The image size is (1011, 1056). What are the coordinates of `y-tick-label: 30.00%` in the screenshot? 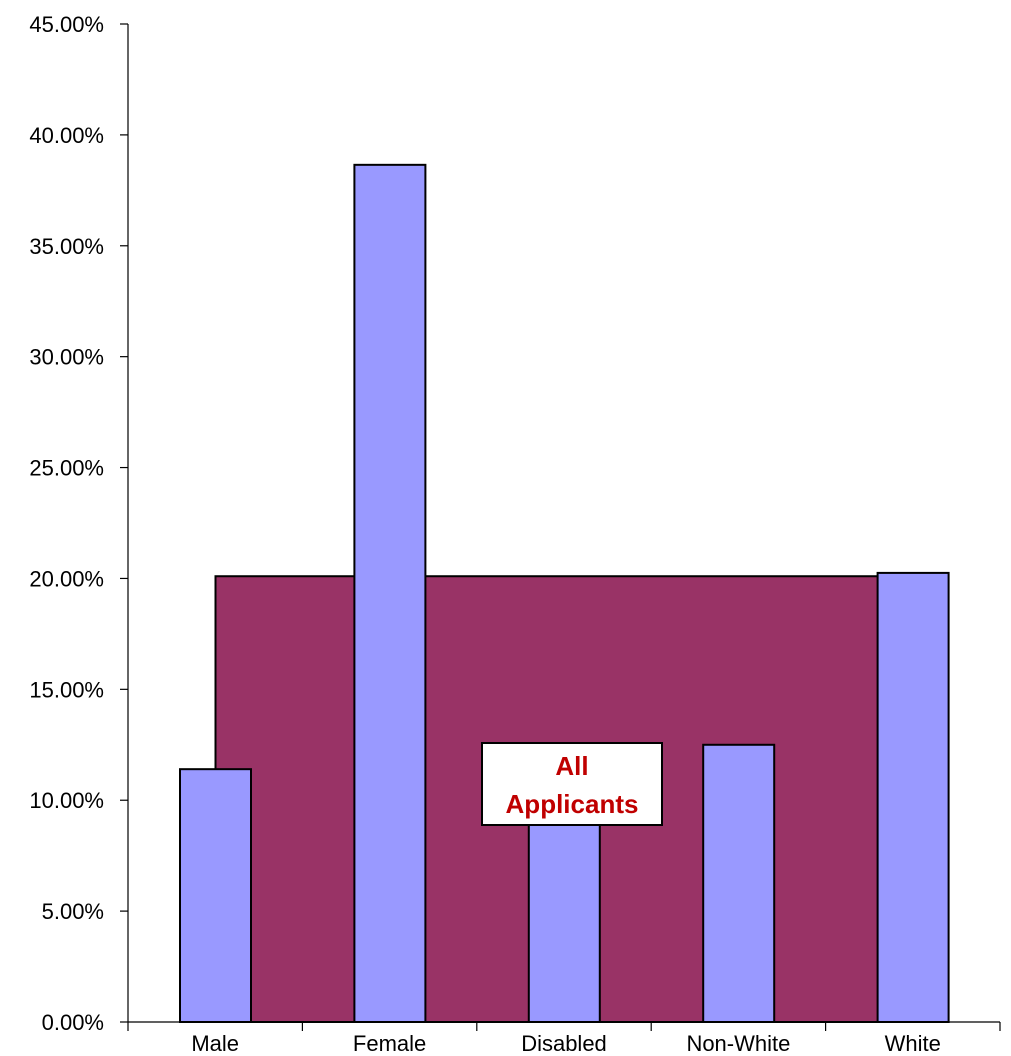 It's located at (66, 357).